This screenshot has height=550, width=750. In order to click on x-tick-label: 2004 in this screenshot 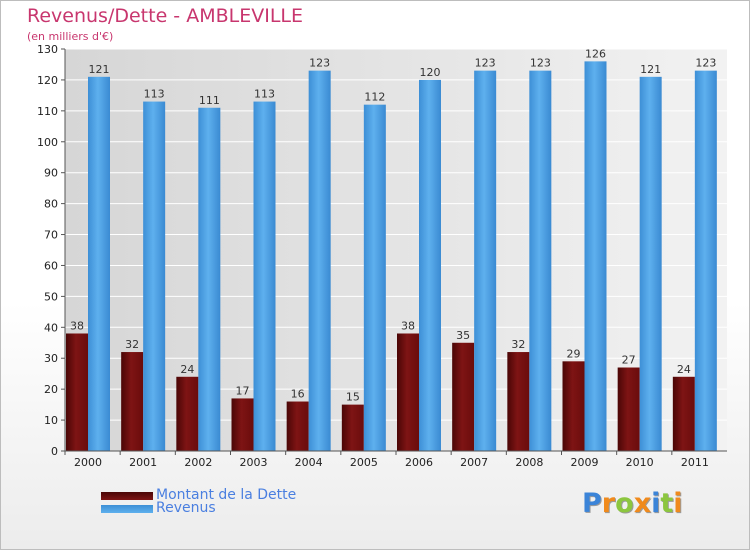, I will do `click(309, 462)`.